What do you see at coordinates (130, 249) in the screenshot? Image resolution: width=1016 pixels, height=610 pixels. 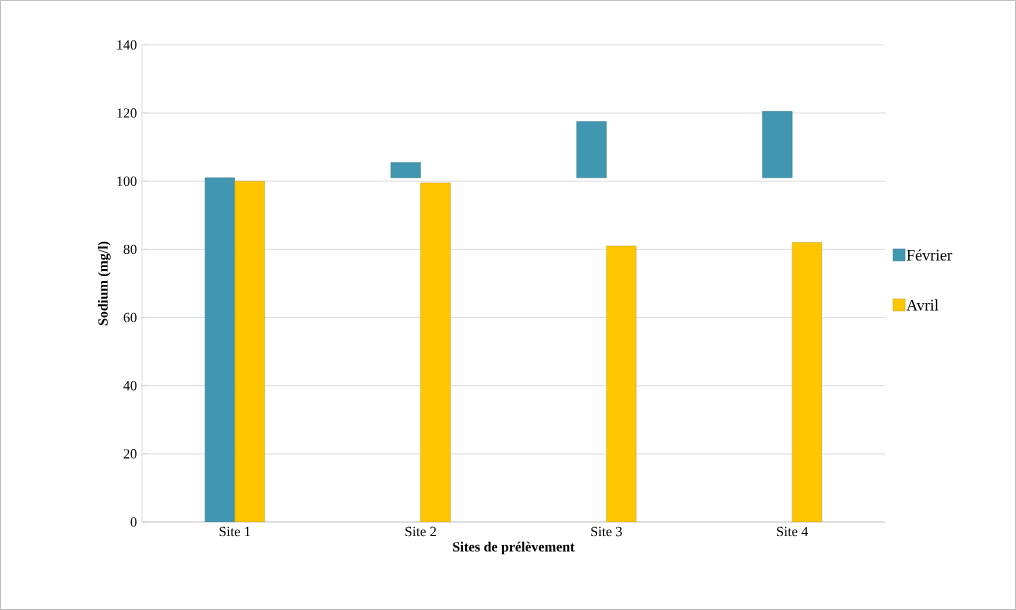 I see `y-tick-label: 80` at bounding box center [130, 249].